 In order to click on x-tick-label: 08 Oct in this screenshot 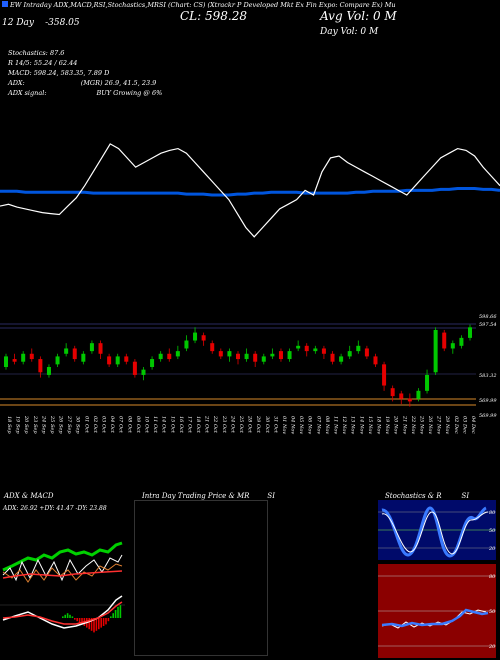, I will do `click(129, 425)`.